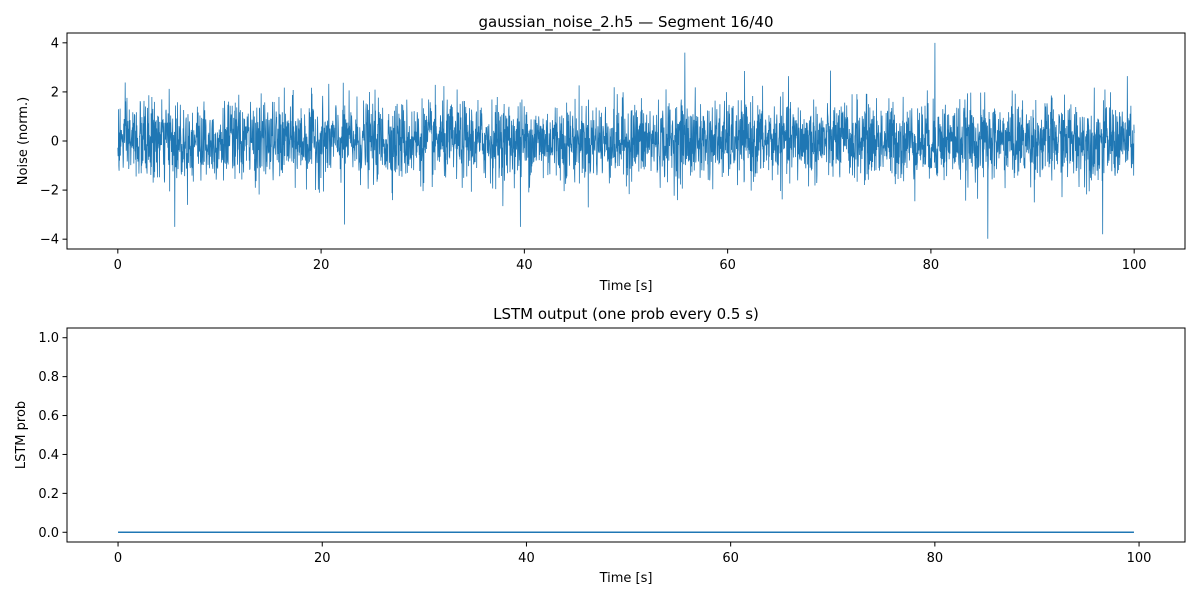 The image size is (1200, 600). What do you see at coordinates (626, 314) in the screenshot?
I see `lstm-chart-title: LSTM output (one prob every 0.5 s)` at bounding box center [626, 314].